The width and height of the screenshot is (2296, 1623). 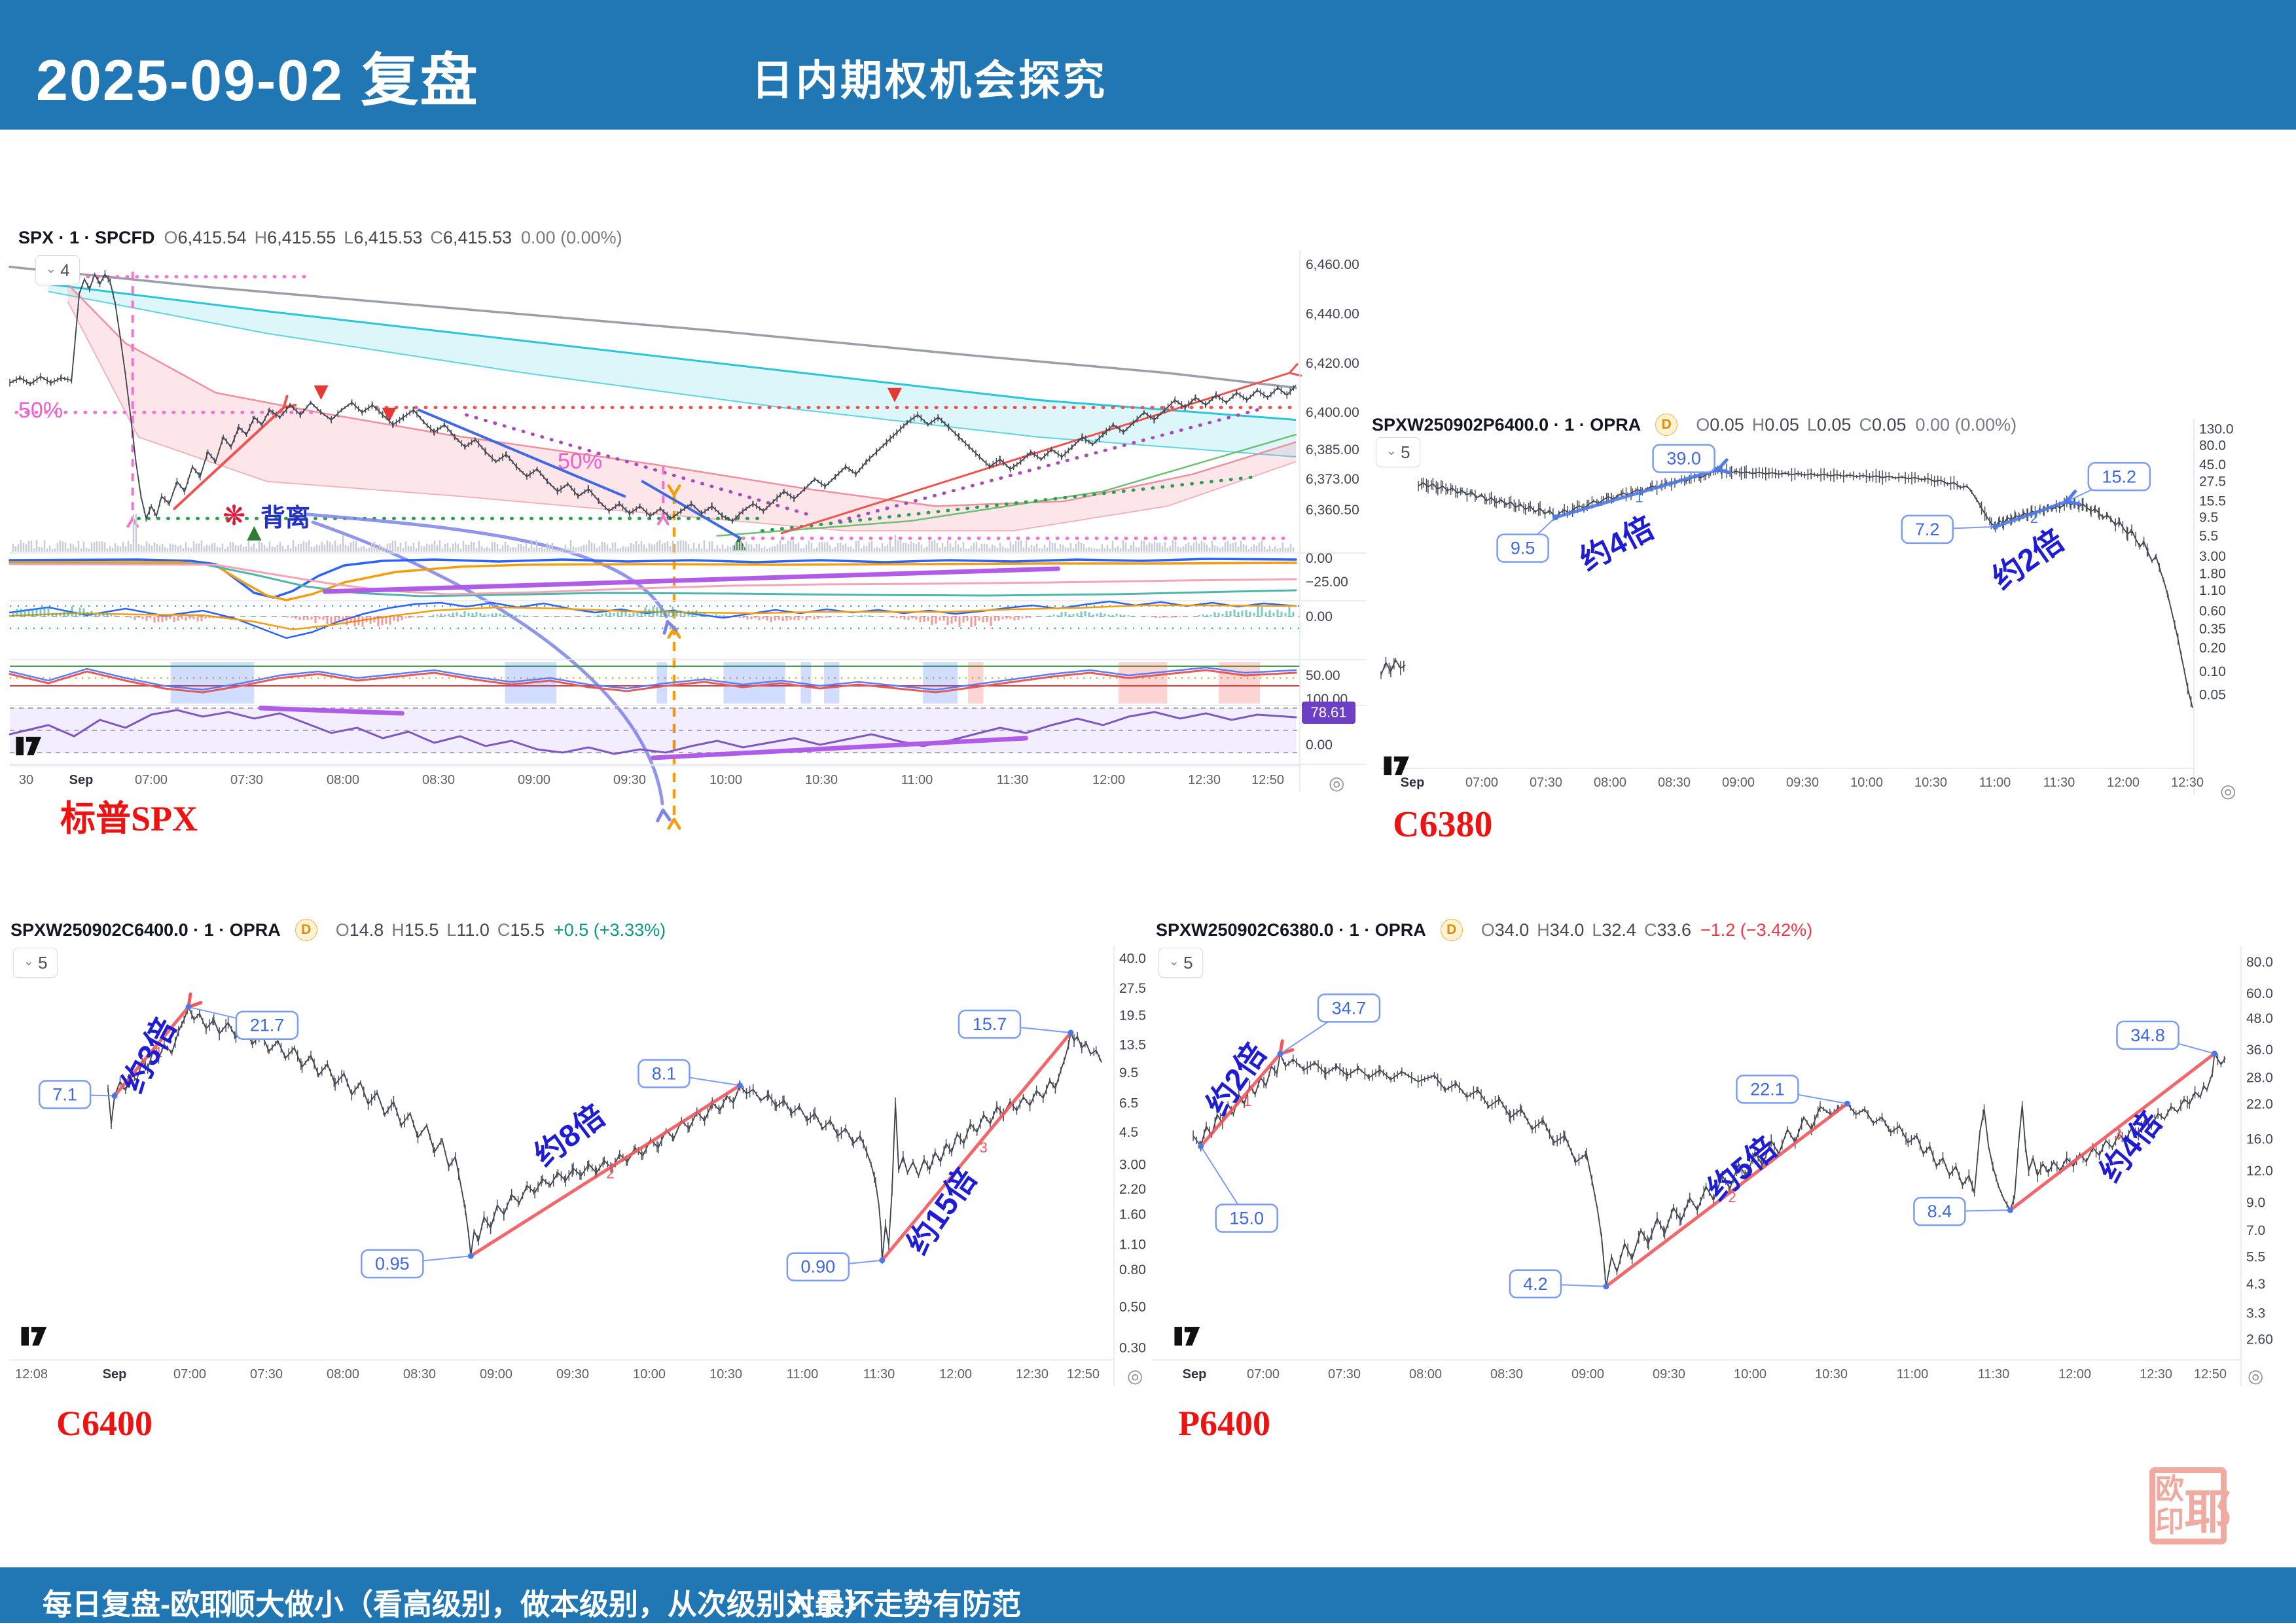 I want to click on y-axis-tick: 0.35, so click(x=2212, y=629).